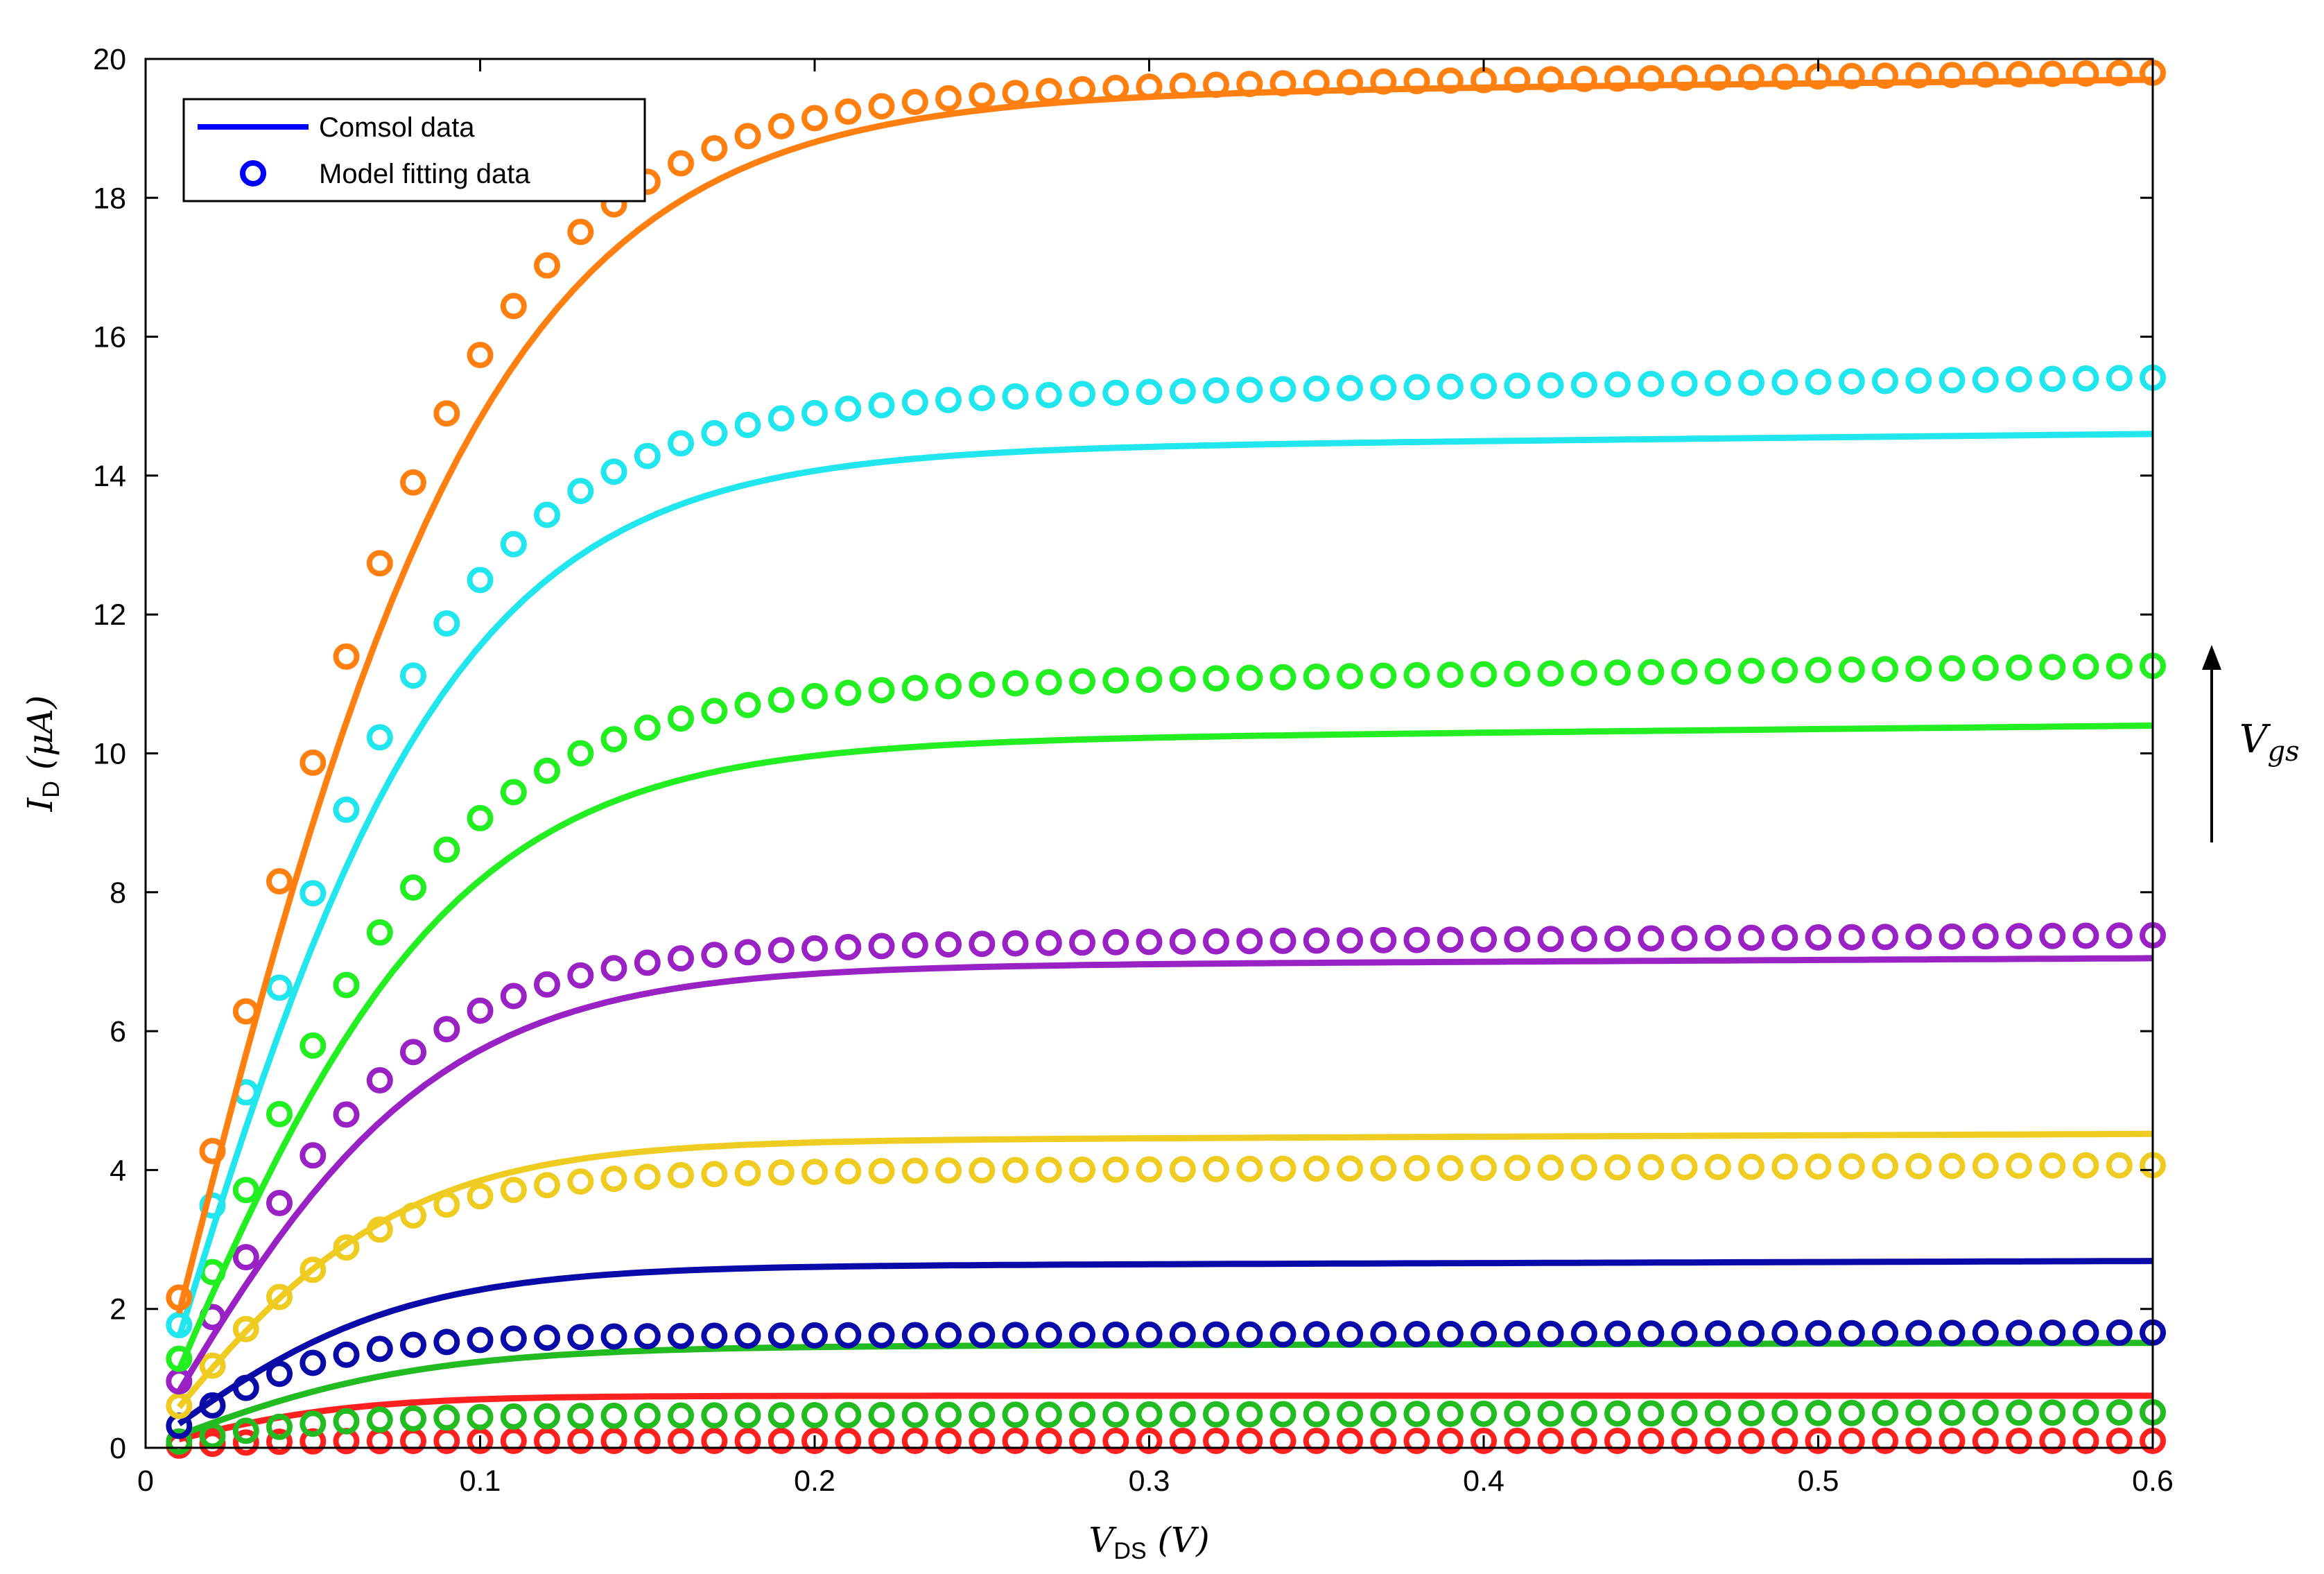 The width and height of the screenshot is (2324, 1574). I want to click on y-tick-label: 10, so click(109, 754).